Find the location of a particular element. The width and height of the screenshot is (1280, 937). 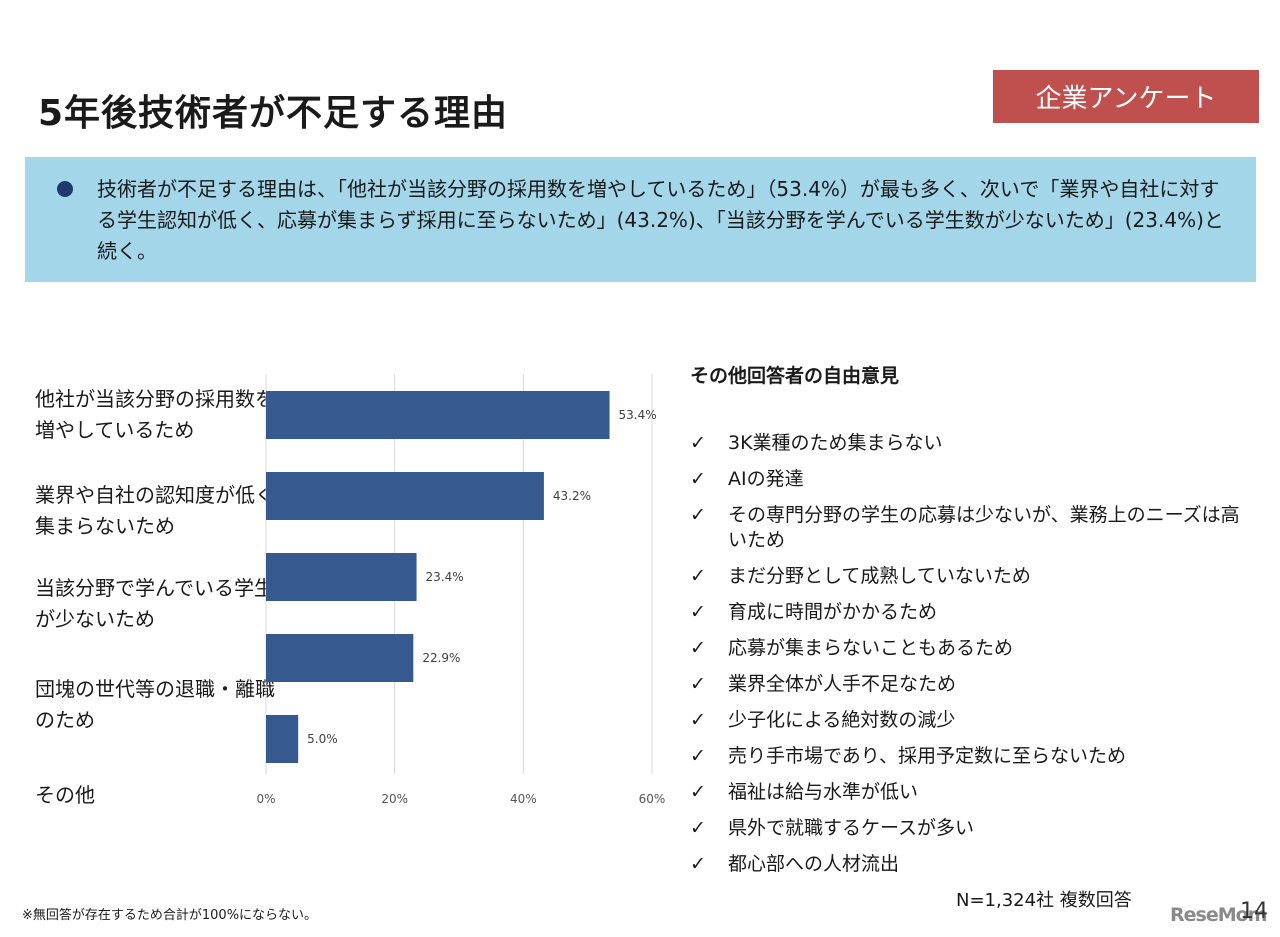

opinion-text: AIの発達 is located at coordinates (766, 479).